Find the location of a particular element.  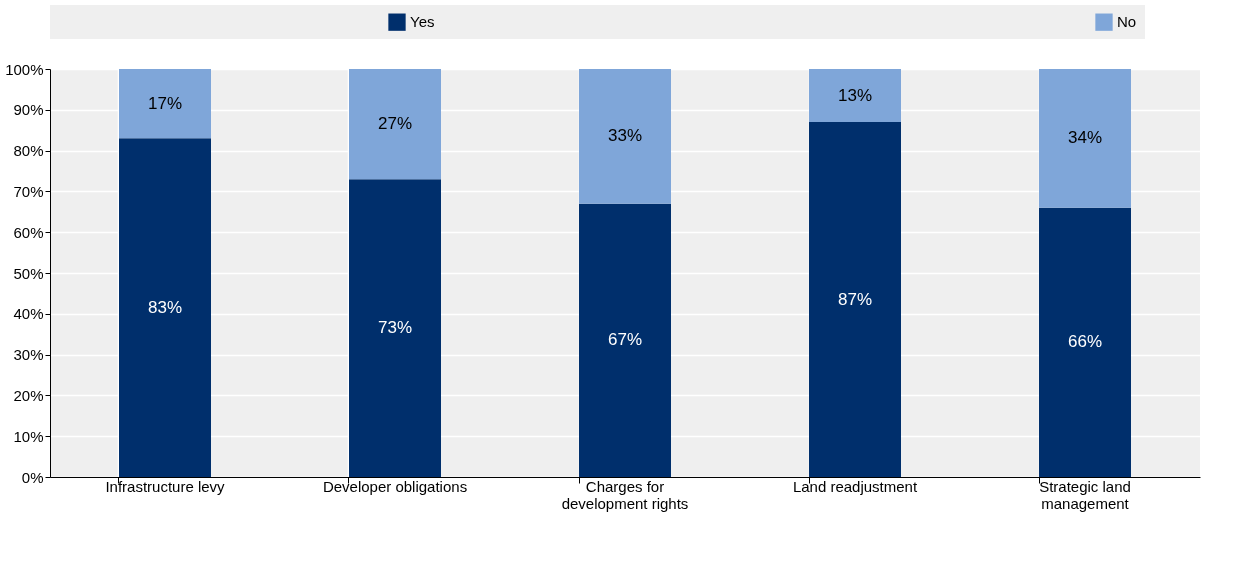

data-label: 17% is located at coordinates (165, 103).